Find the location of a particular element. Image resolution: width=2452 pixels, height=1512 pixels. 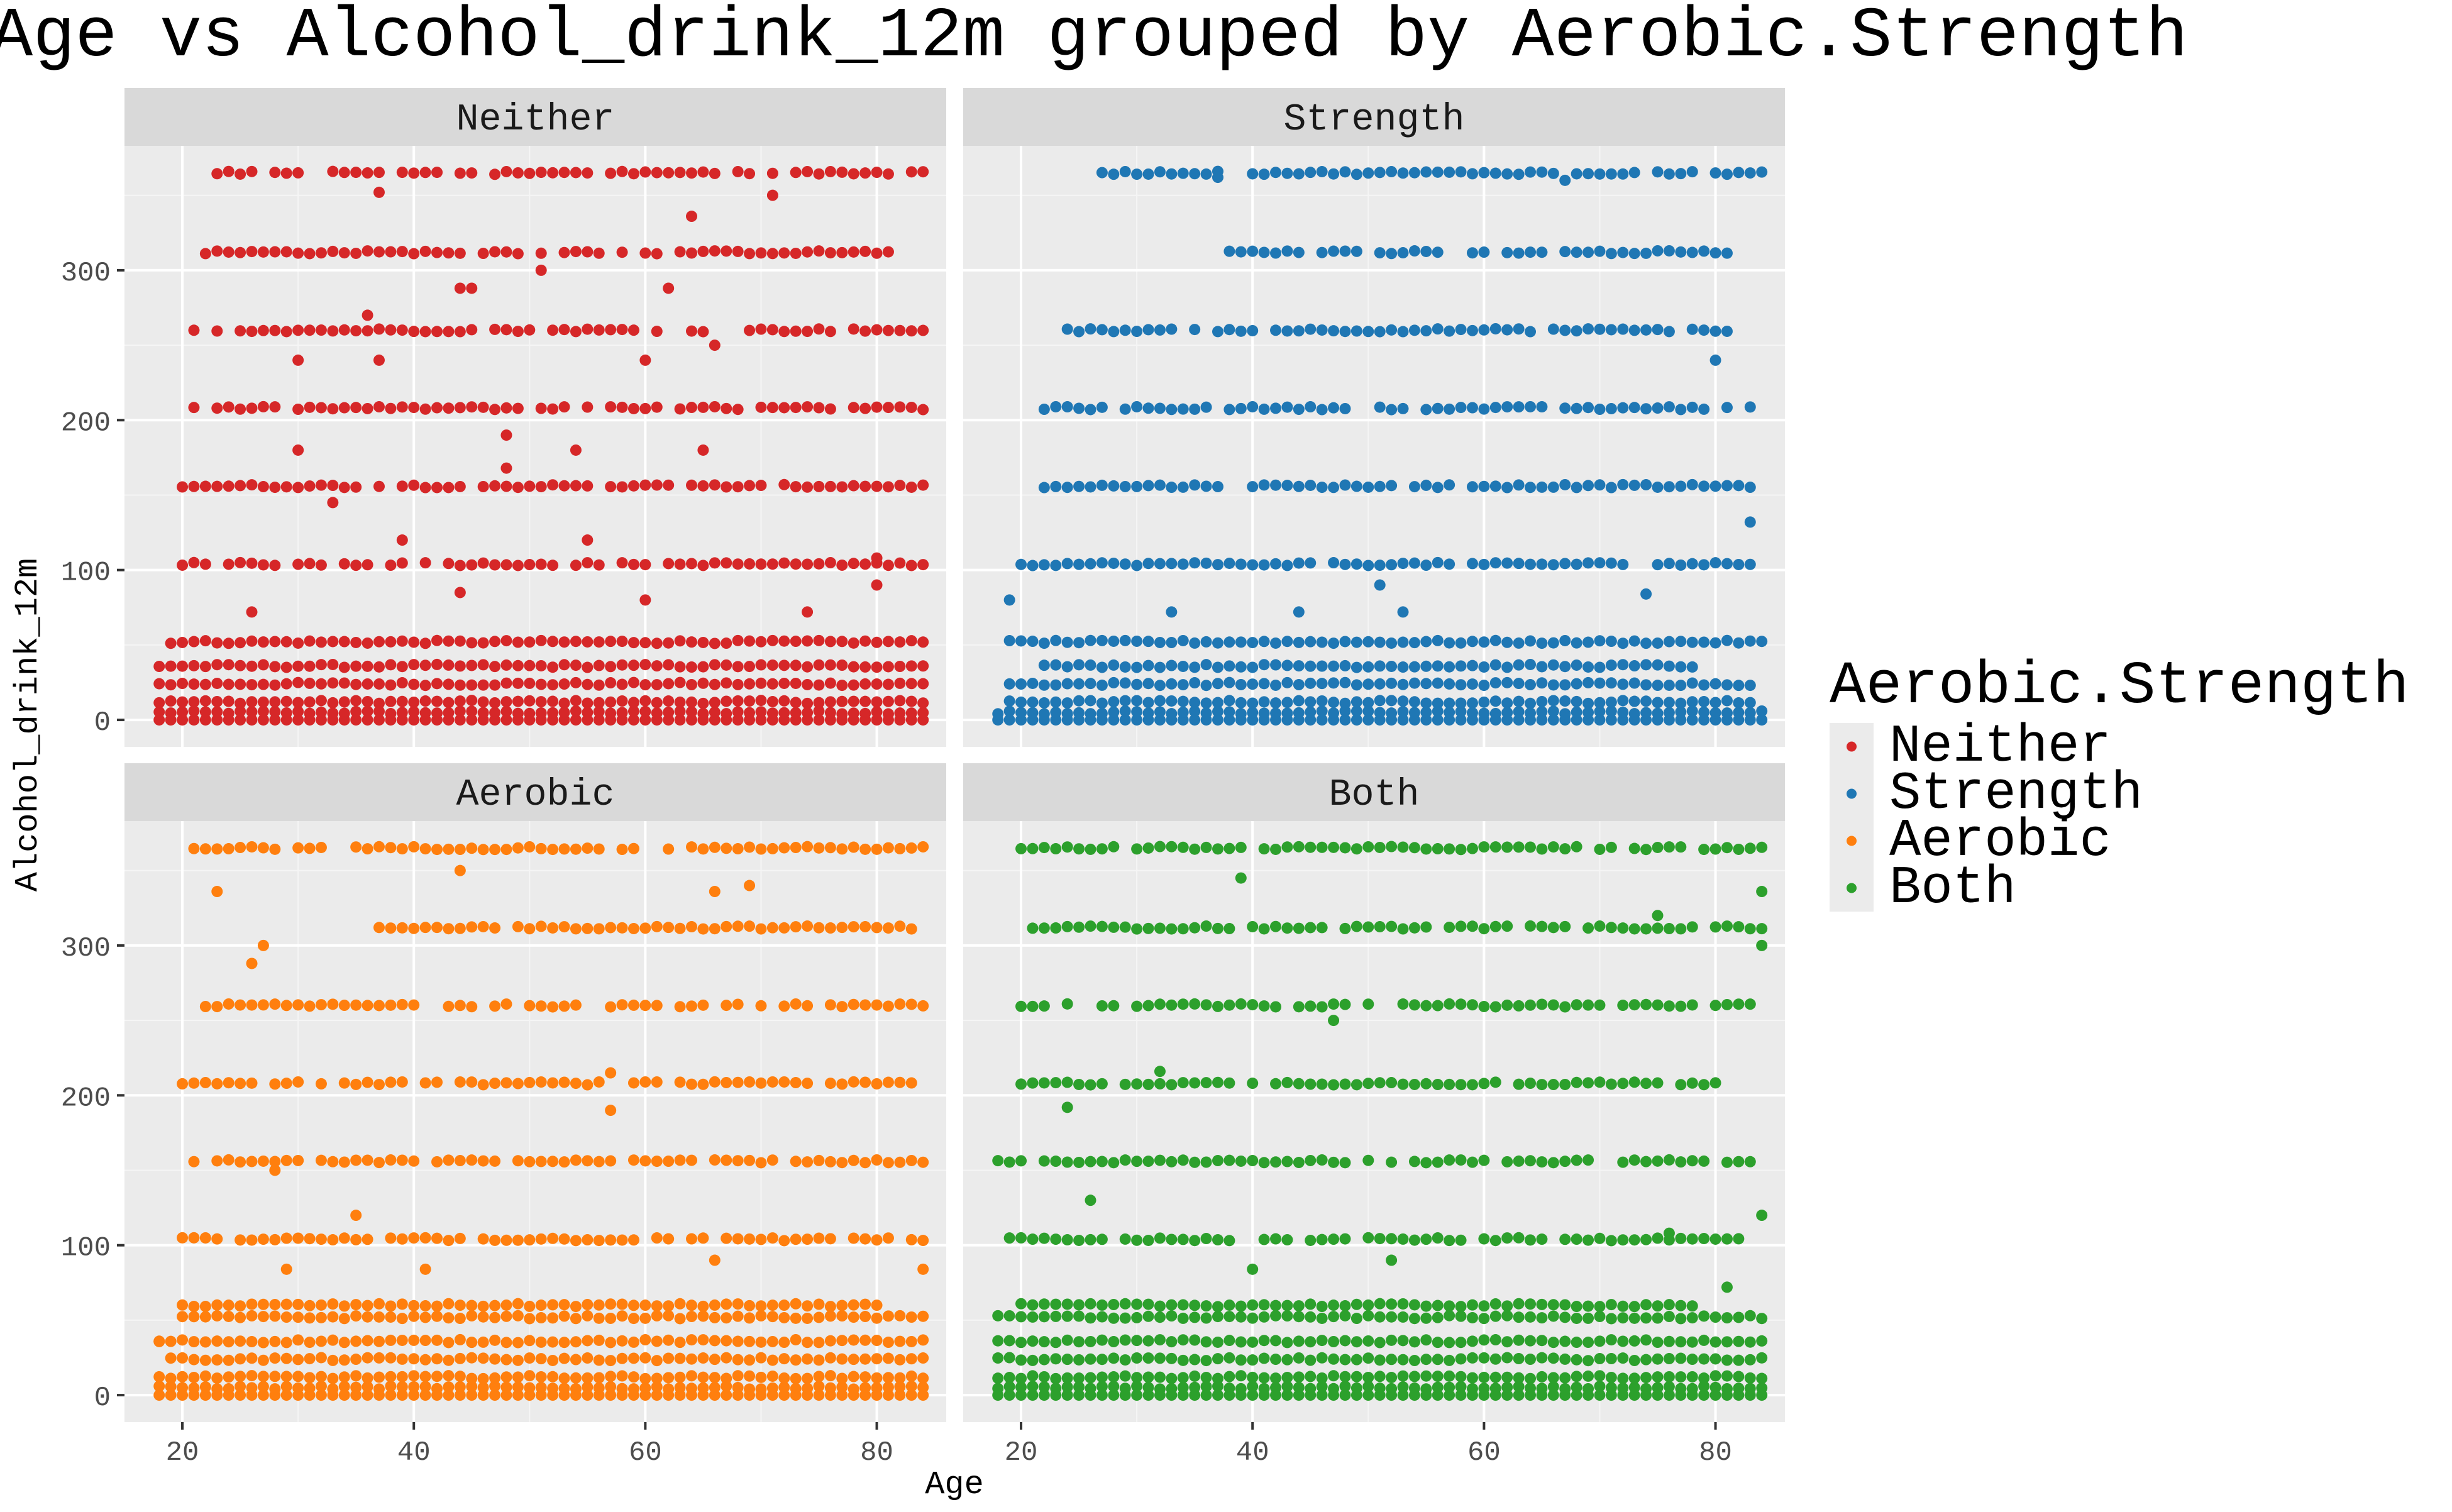

facet-strip-strength is located at coordinates (1374, 117).